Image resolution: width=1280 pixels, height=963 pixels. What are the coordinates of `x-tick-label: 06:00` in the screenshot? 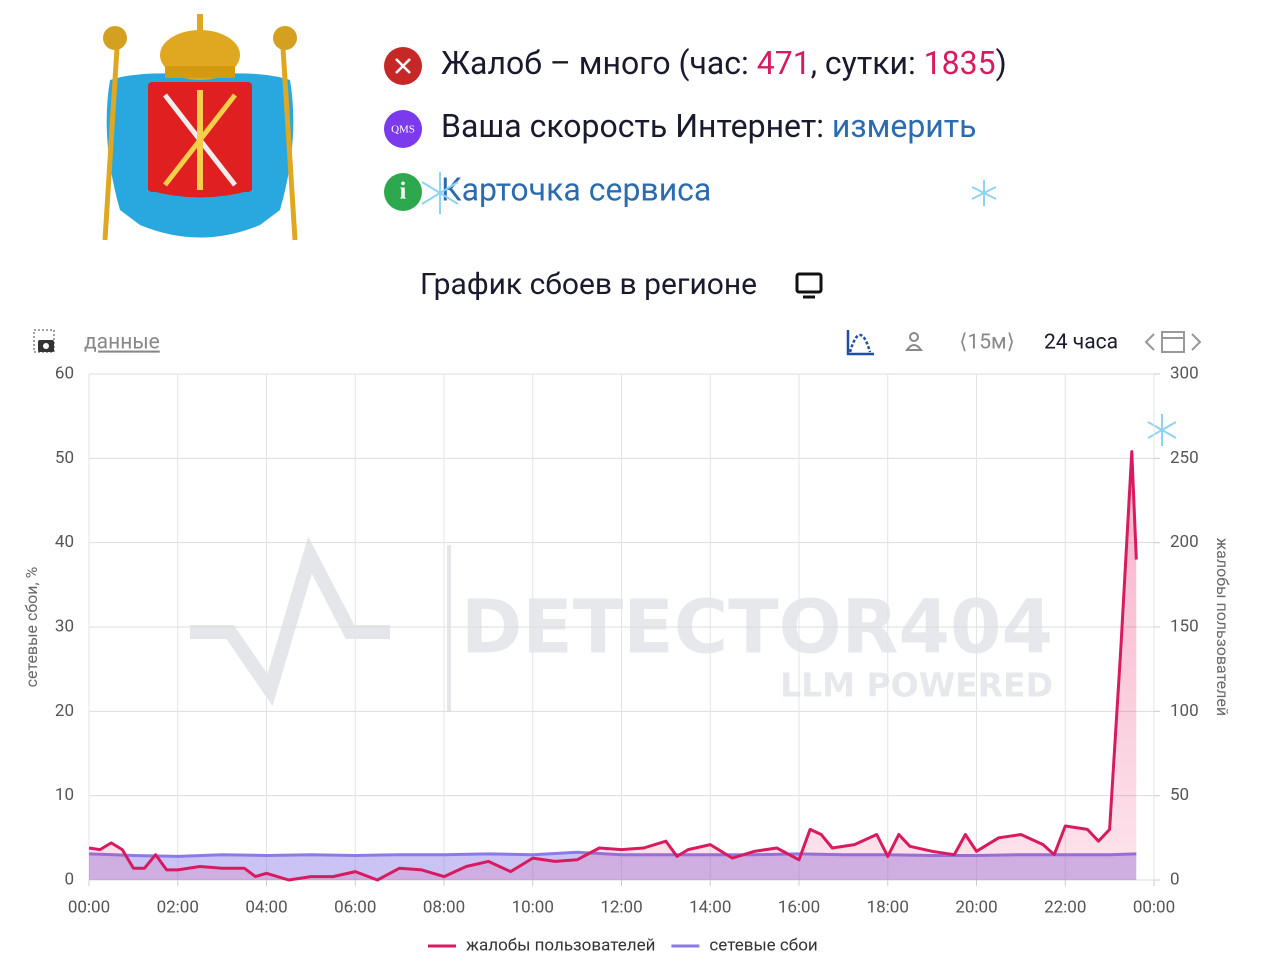 It's located at (355, 907).